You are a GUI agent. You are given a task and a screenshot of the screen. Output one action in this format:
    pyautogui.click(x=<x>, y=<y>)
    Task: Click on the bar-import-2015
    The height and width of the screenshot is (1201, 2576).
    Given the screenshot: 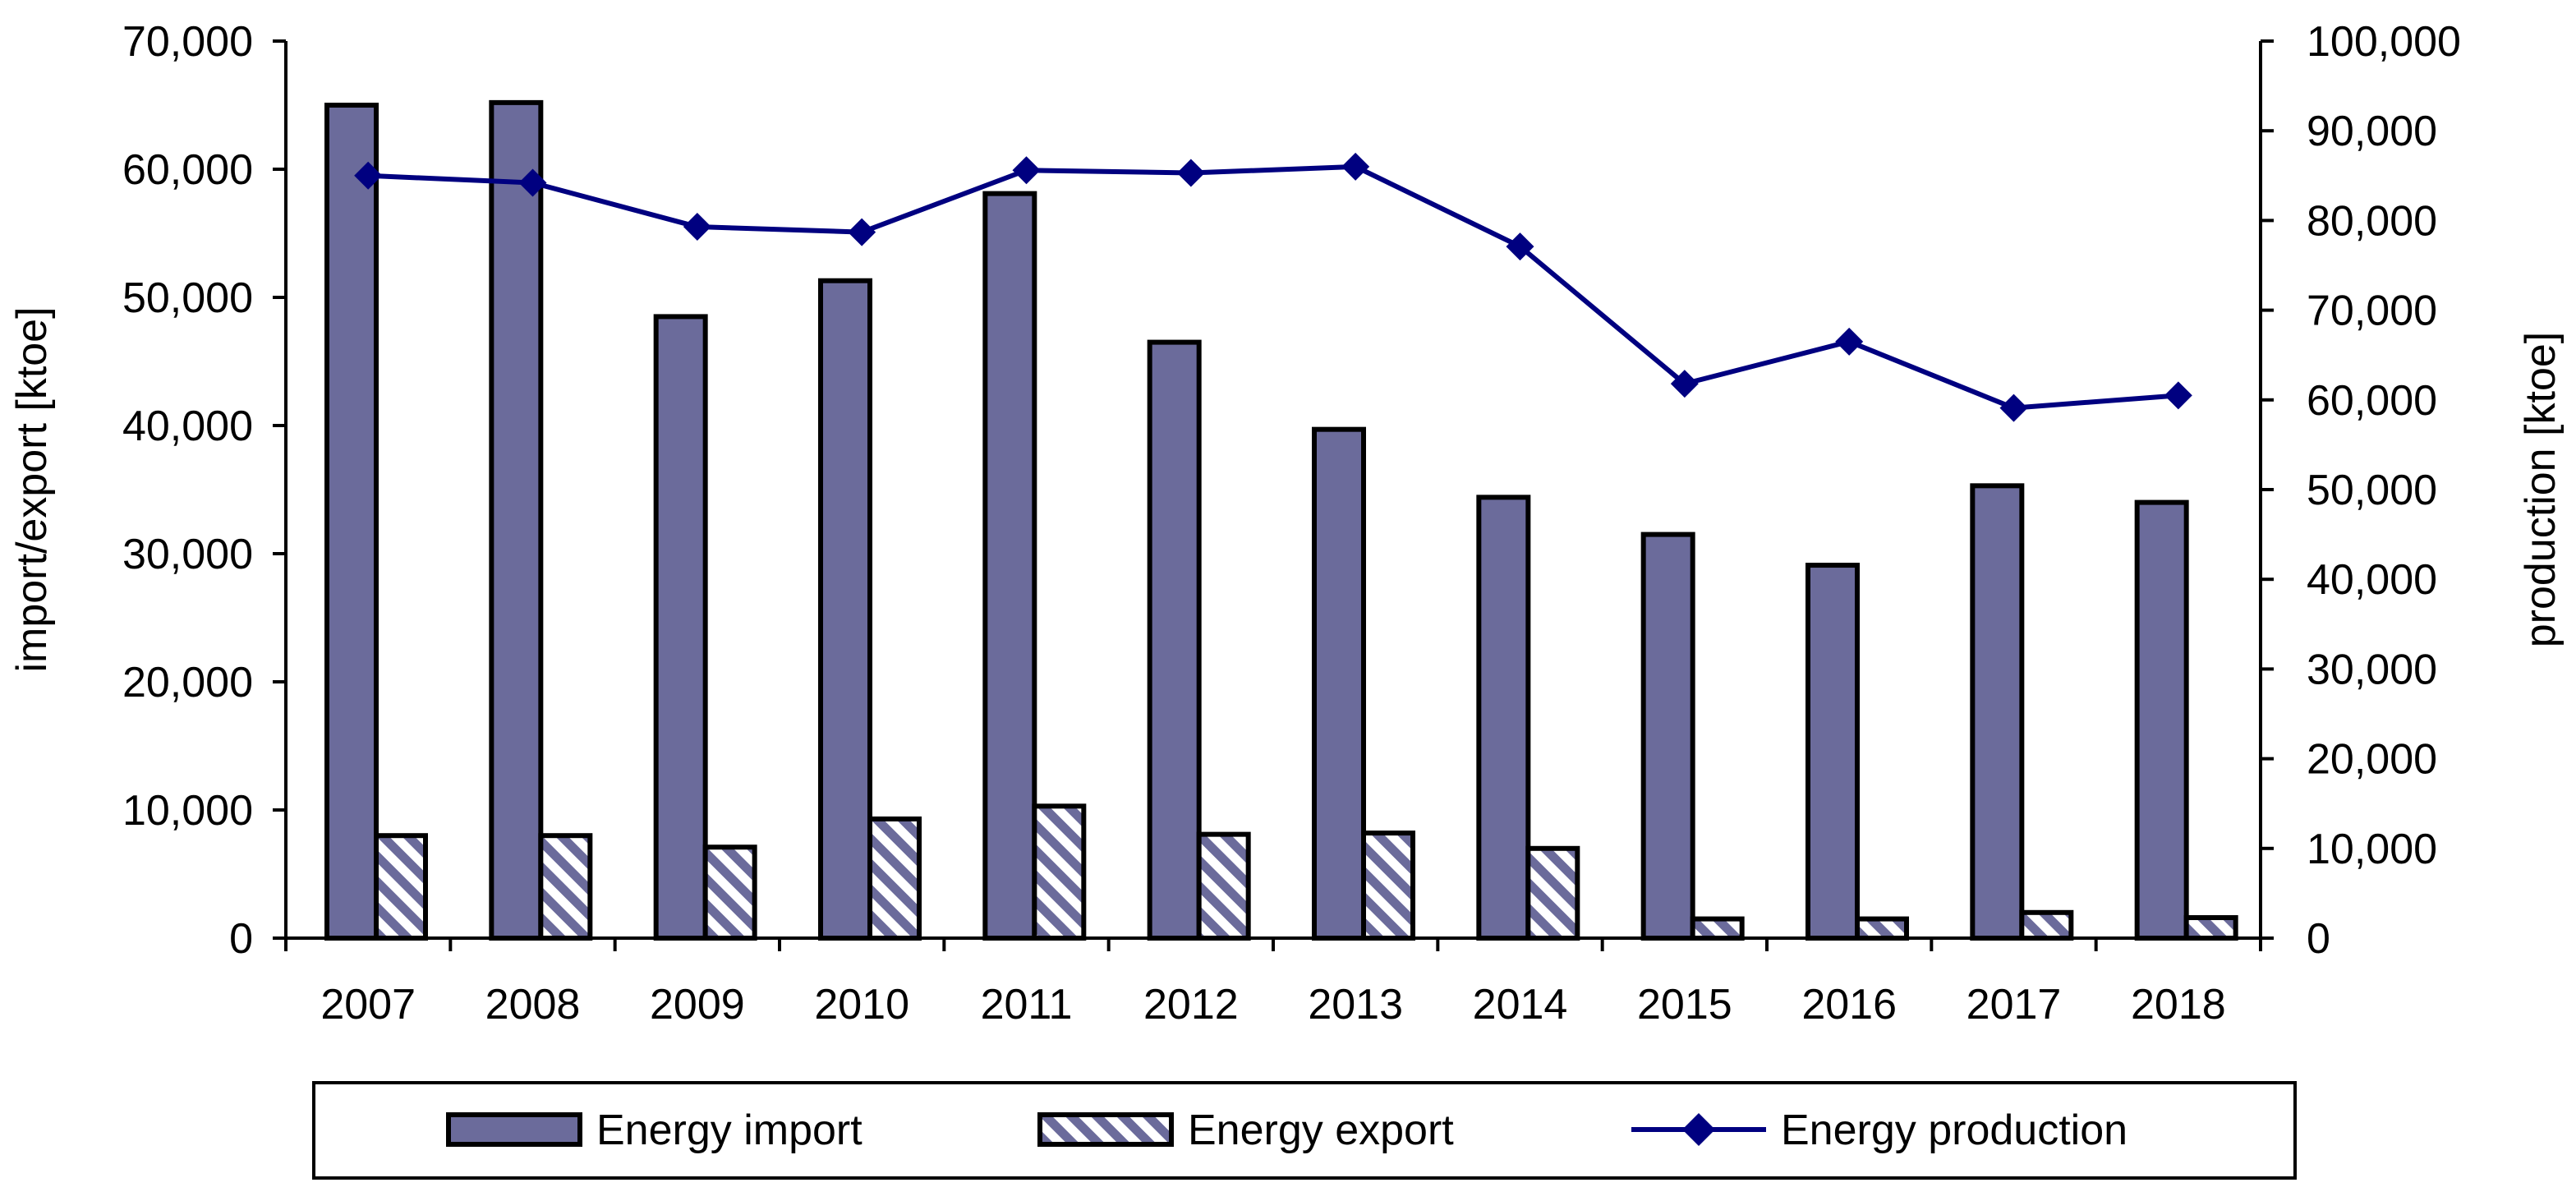 What is the action you would take?
    pyautogui.click(x=1668, y=736)
    